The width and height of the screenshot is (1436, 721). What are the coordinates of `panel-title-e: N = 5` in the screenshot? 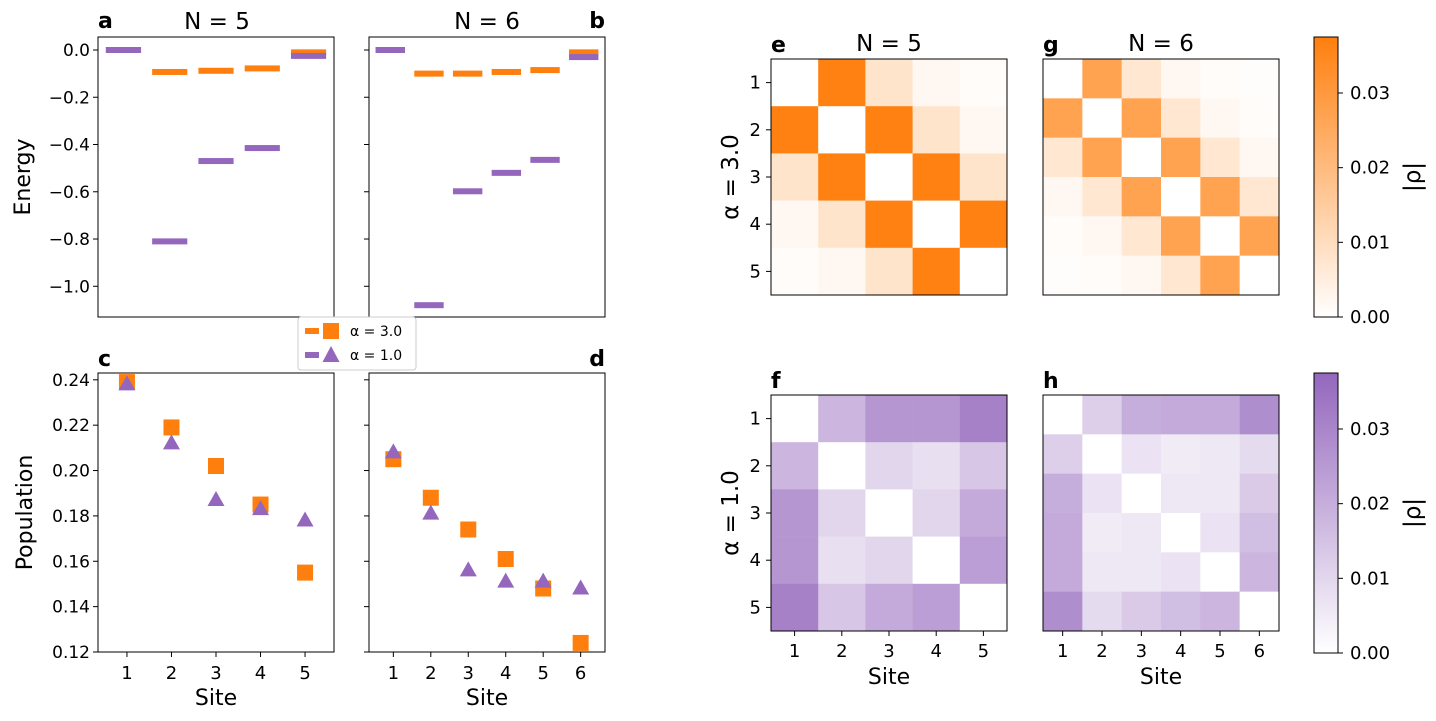 It's located at (889, 44).